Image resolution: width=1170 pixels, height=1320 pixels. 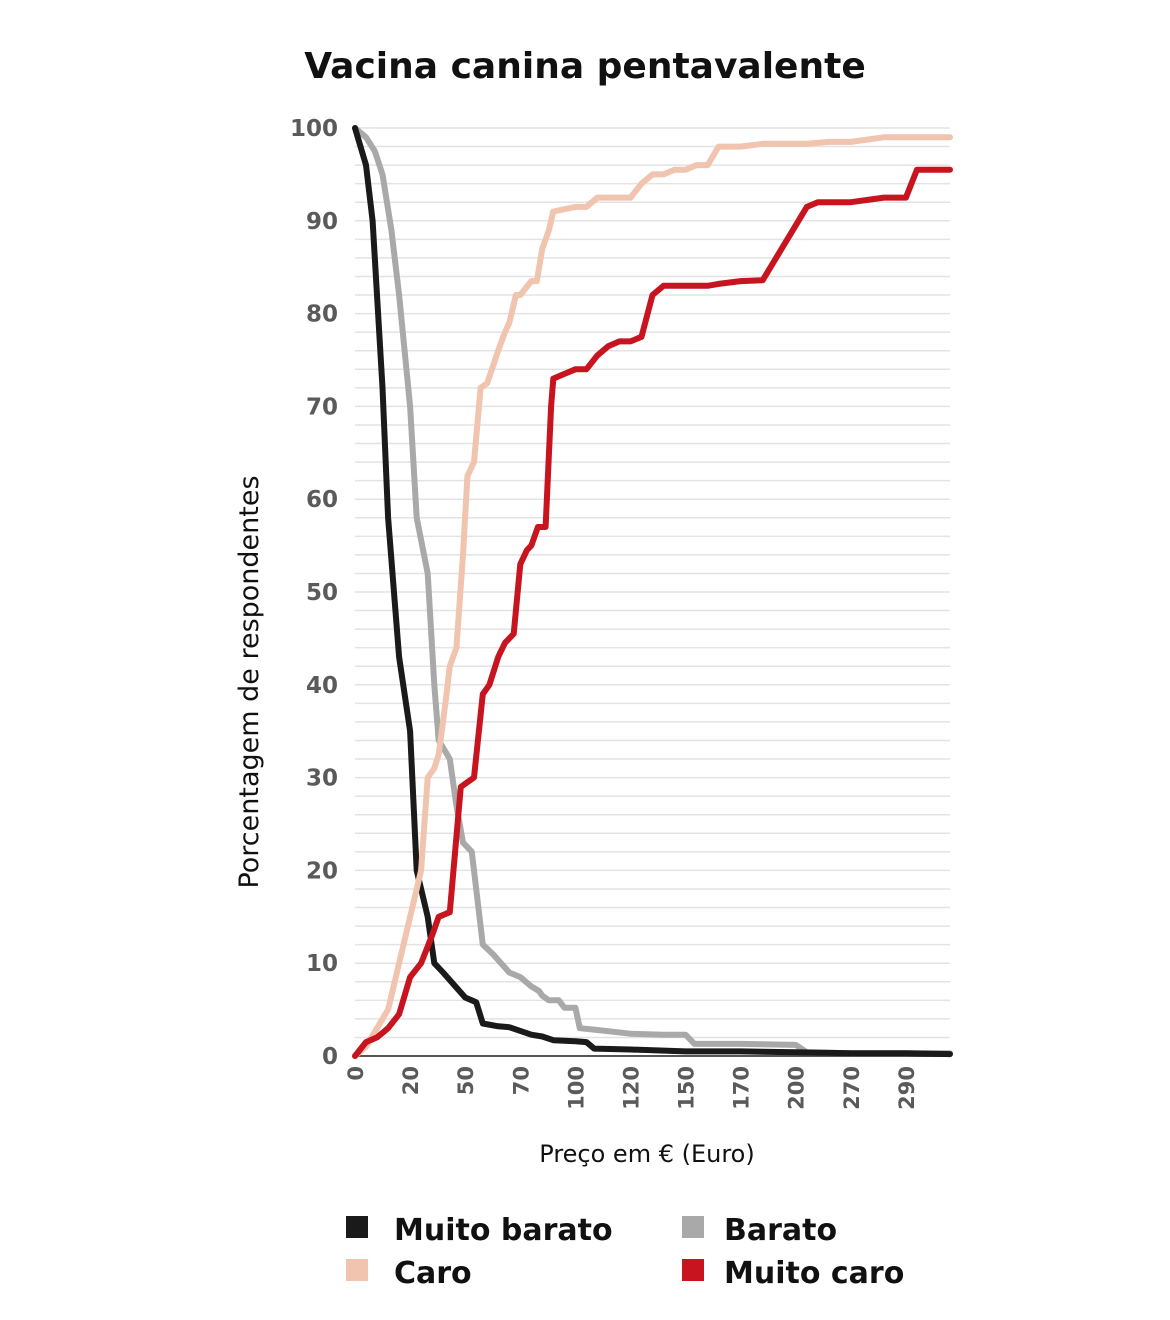 What do you see at coordinates (357, 1270) in the screenshot?
I see `legend-swatch-caro` at bounding box center [357, 1270].